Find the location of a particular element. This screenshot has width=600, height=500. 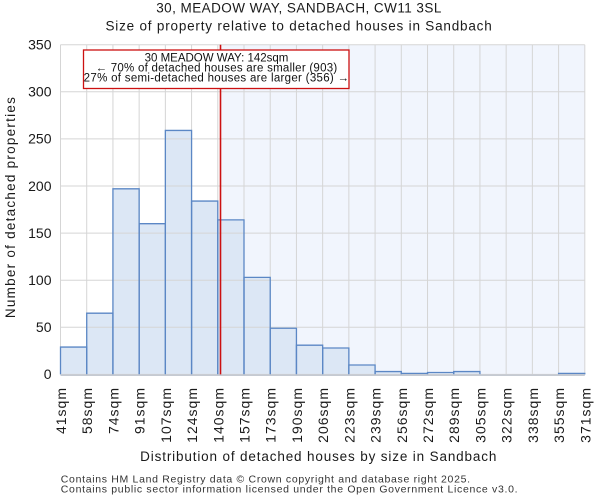

svg-text: 100 is located at coordinates (40, 280).